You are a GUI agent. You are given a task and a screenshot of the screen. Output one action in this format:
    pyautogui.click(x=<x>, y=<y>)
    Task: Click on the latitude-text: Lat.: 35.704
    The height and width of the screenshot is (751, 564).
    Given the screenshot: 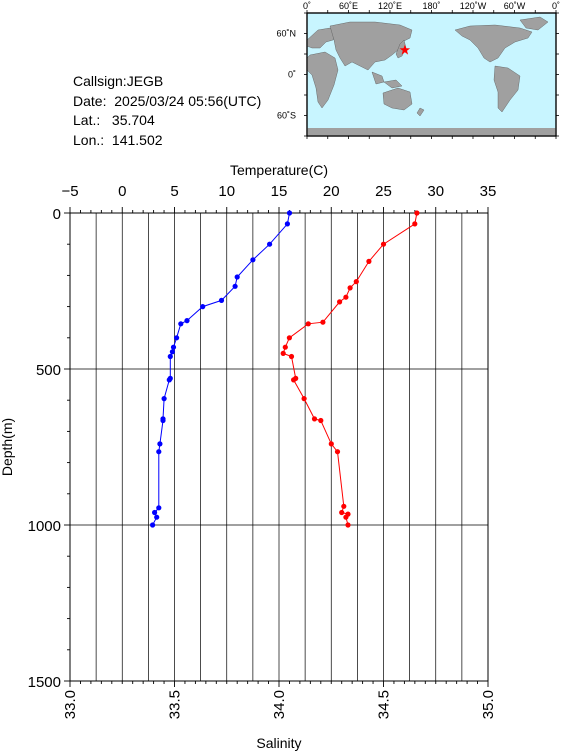 What is the action you would take?
    pyautogui.click(x=114, y=120)
    